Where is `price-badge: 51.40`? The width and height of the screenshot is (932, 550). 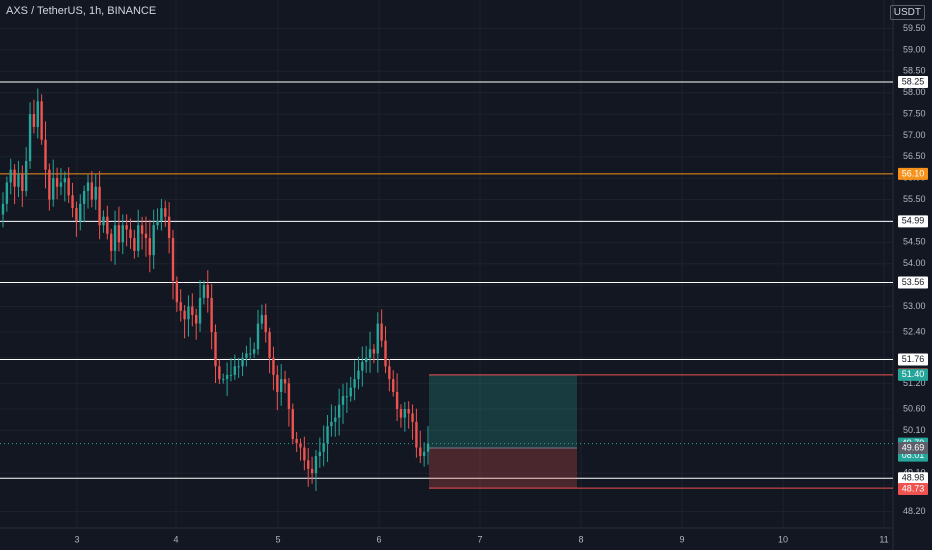
price-badge: 51.40 is located at coordinates (913, 374).